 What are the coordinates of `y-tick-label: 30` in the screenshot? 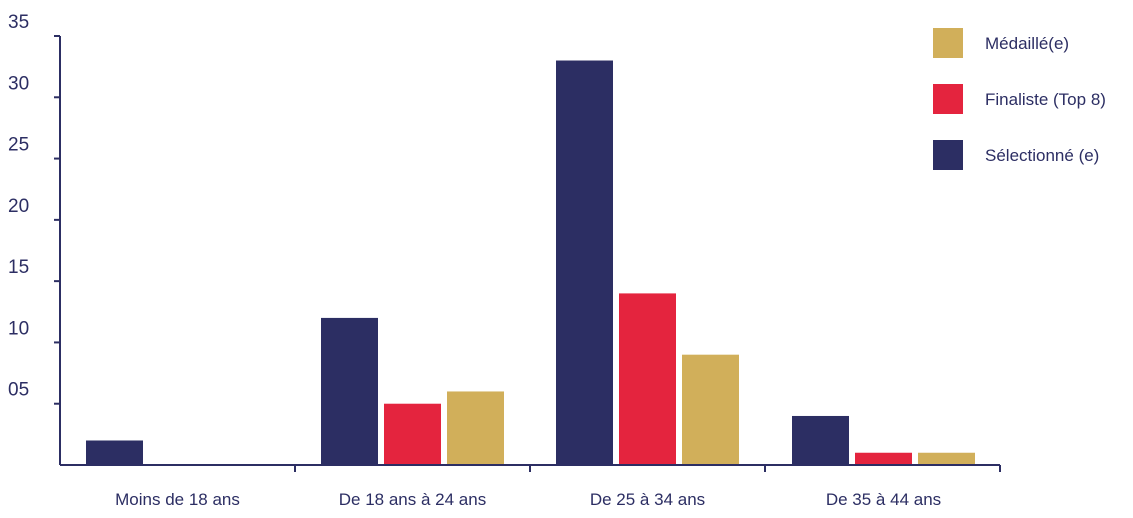 It's located at (18, 83).